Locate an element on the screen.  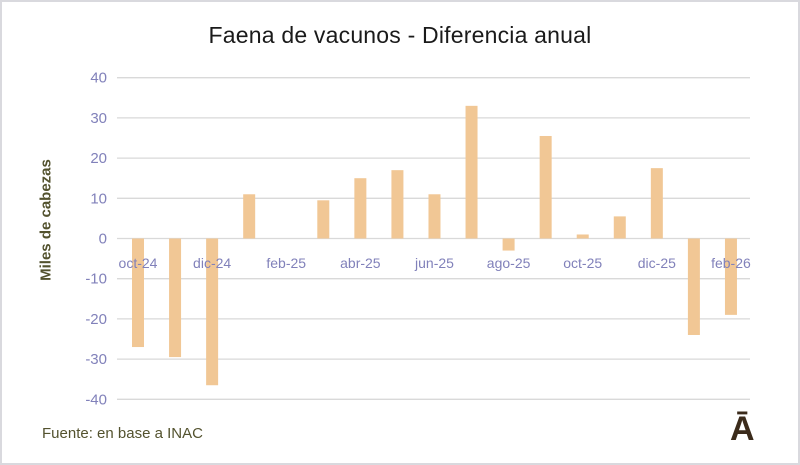
brand-logo: Ā is located at coordinates (742, 429).